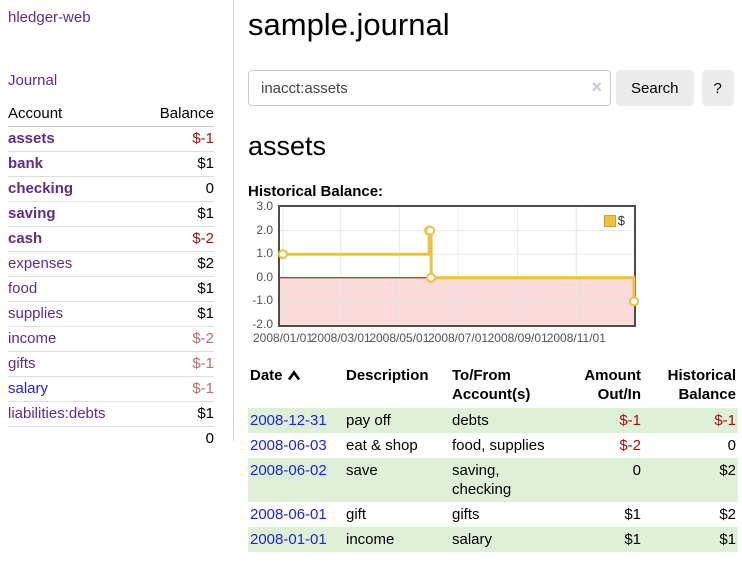 This screenshot has width=742, height=582. I want to click on account-row: income $-2, so click(111, 339).